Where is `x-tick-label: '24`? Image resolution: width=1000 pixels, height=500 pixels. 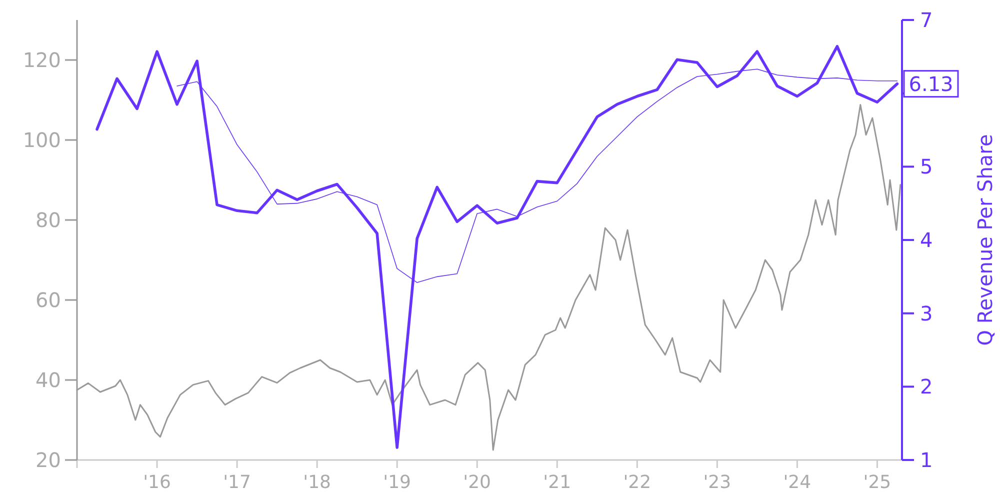 x-tick-label: '24 is located at coordinates (797, 482).